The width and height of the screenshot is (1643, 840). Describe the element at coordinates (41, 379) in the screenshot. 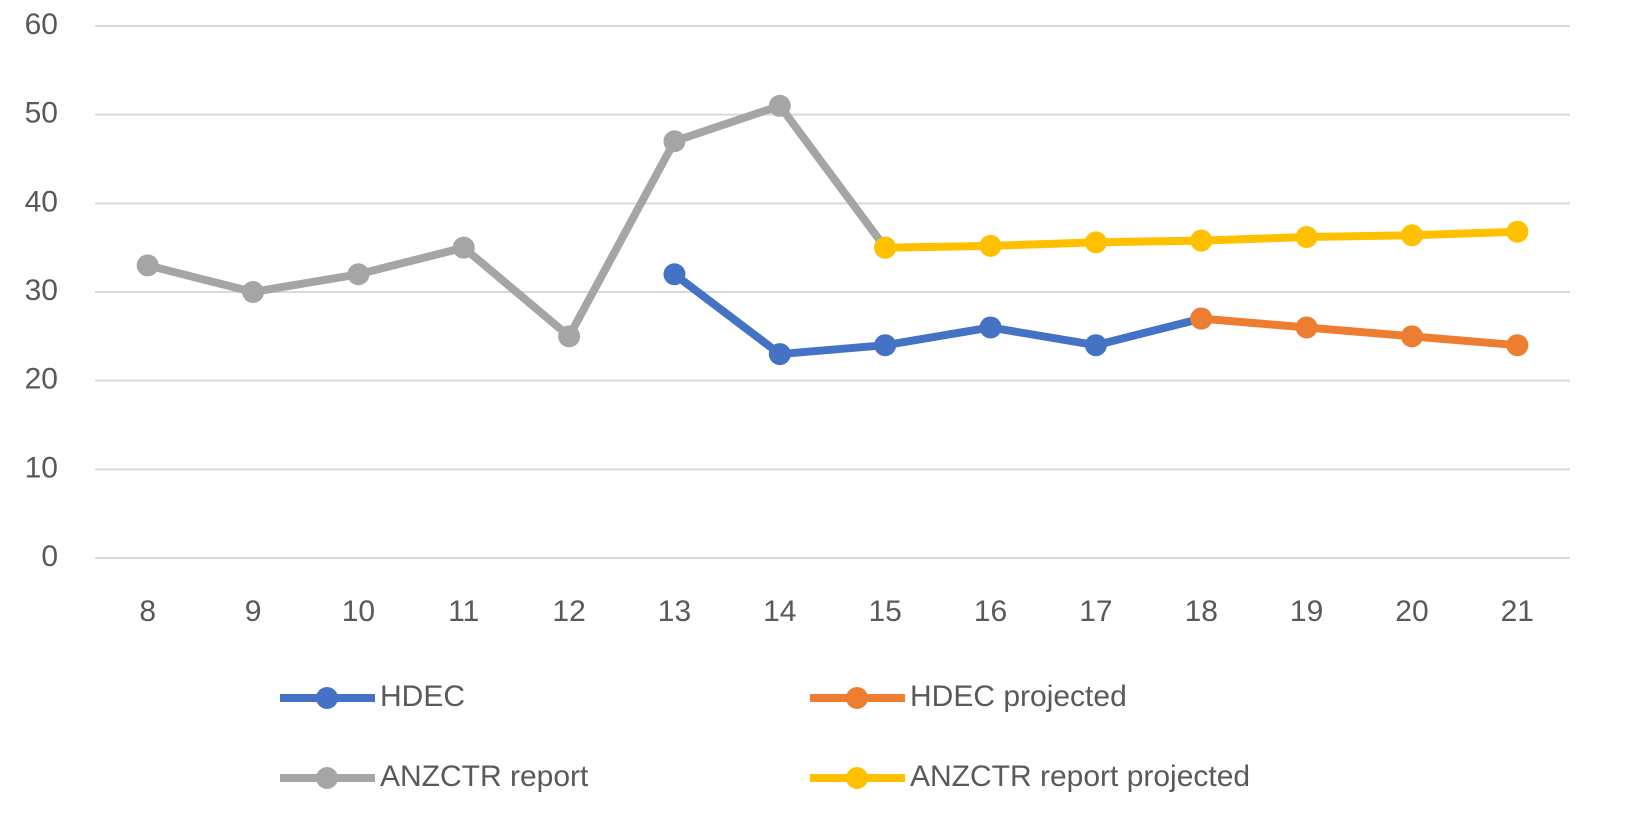

I see `y-tick-label: 20` at that location.